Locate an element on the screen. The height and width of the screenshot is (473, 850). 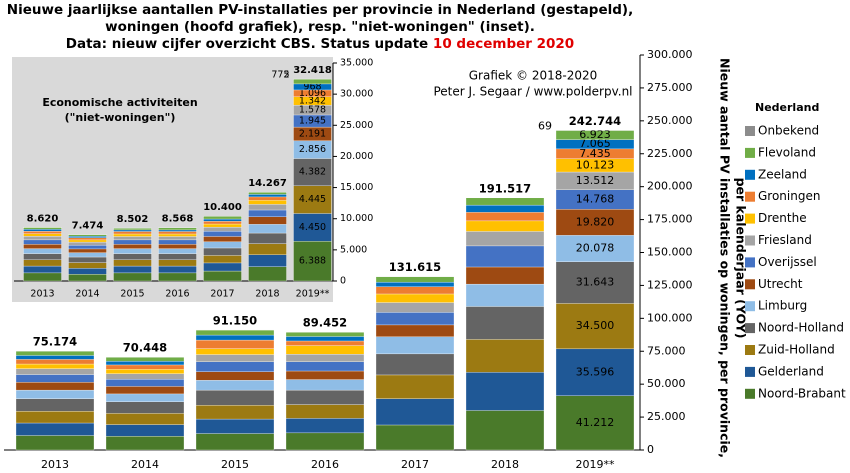
x-tick-label: 2017 is located at coordinates (222, 294).